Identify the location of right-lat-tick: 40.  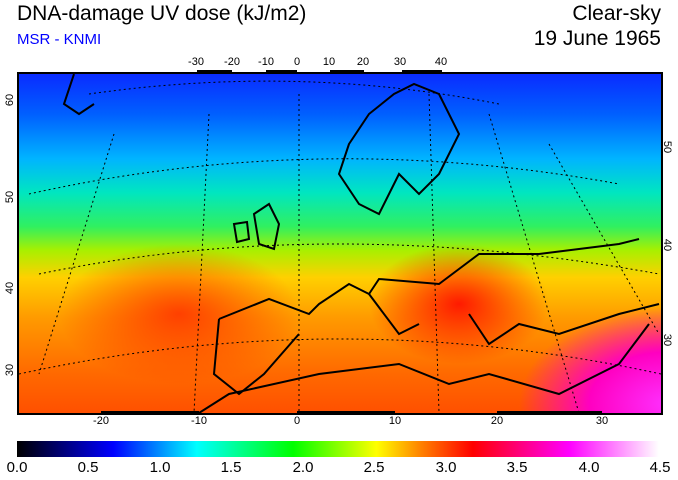
(667, 245).